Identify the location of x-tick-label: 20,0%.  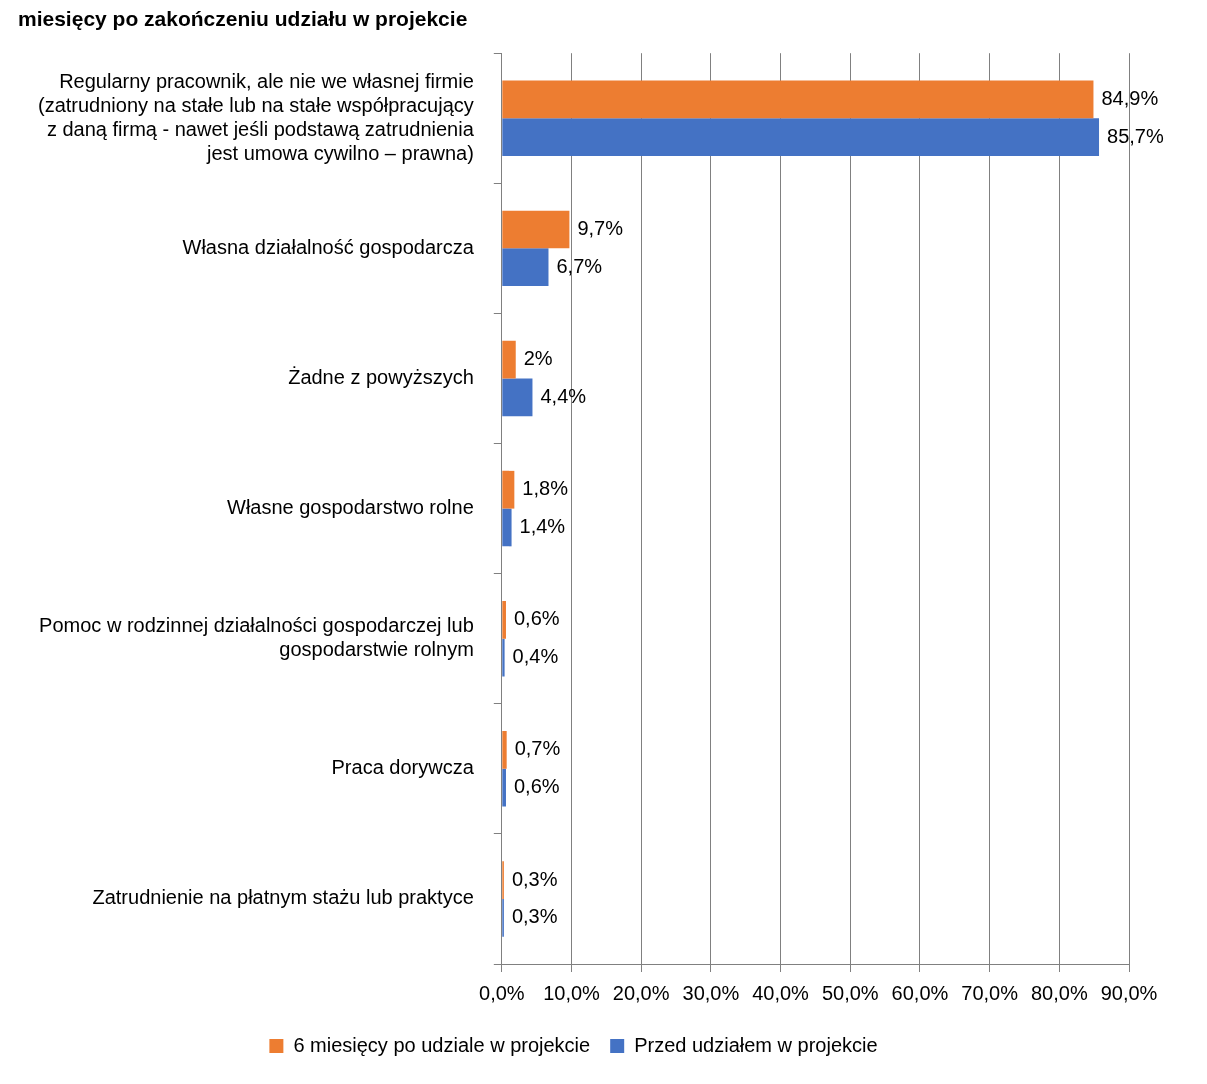
(641, 992).